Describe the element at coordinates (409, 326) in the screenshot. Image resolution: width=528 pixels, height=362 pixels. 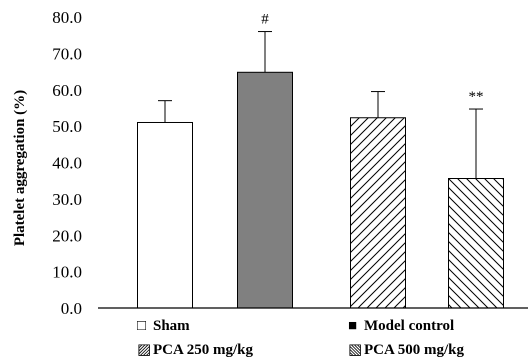
I see `legend-label: Model control` at that location.